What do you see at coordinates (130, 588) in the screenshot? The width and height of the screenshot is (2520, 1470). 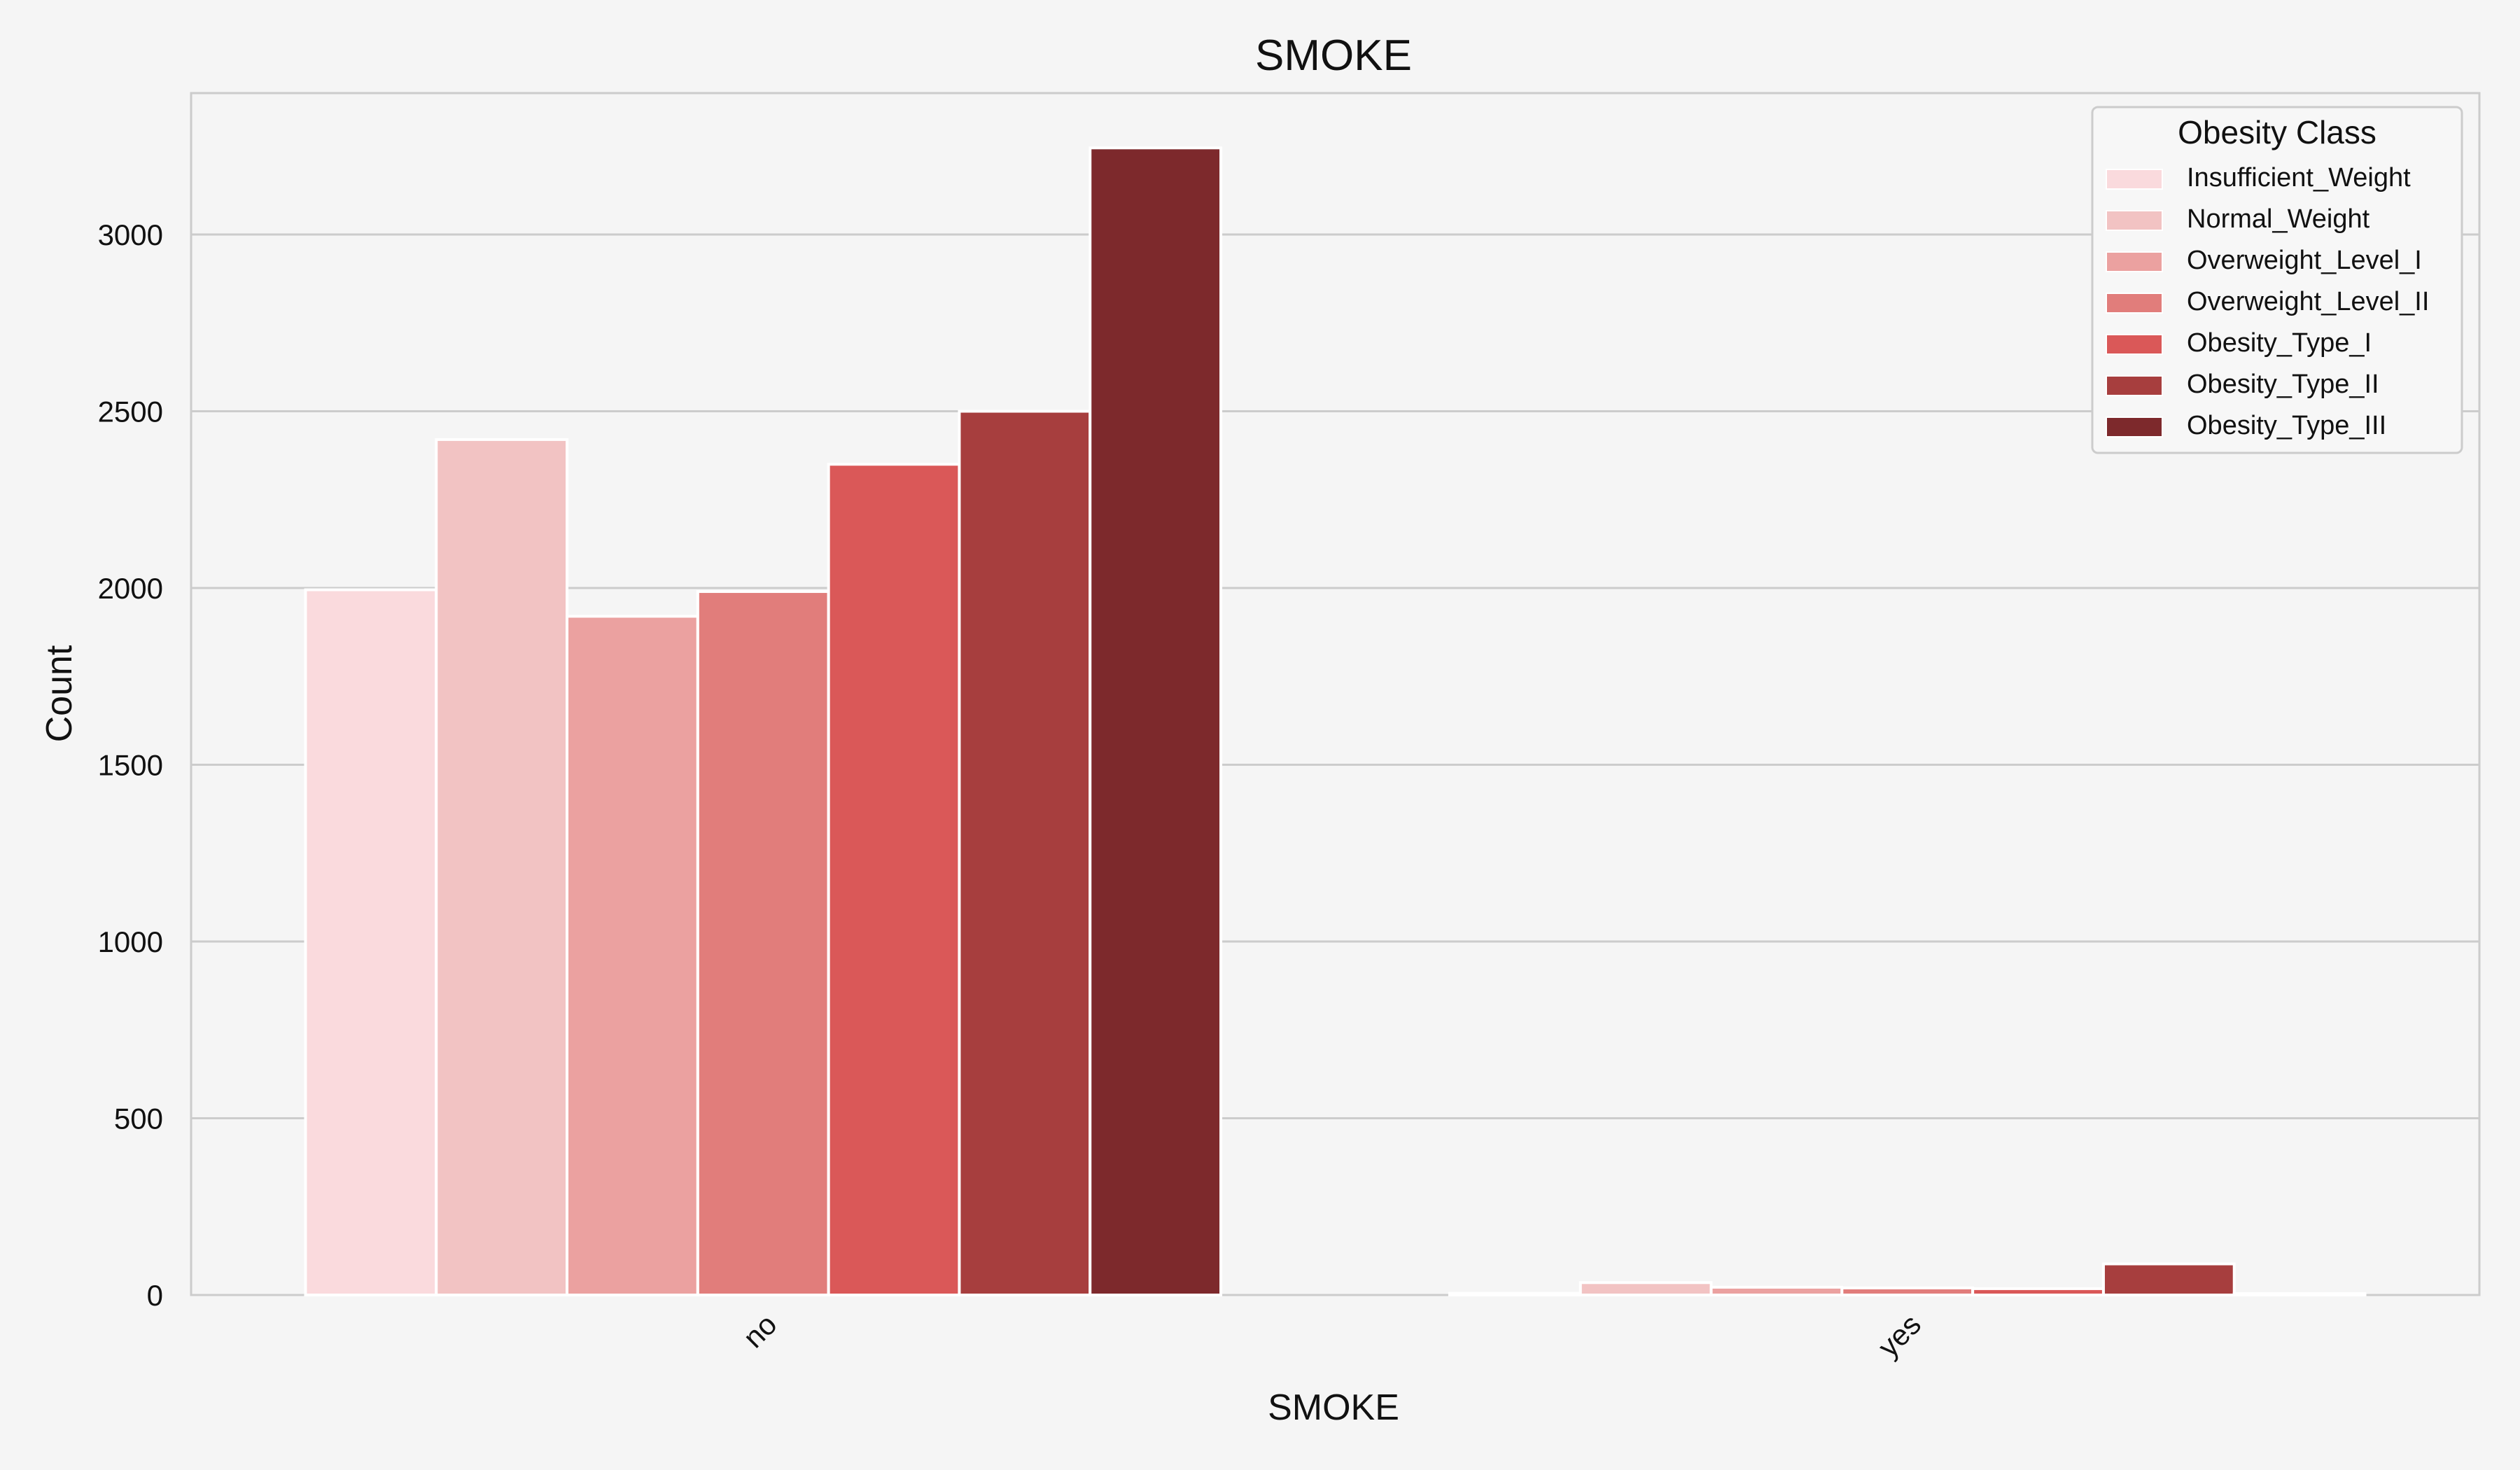 I see `y-tick-label: 2000` at bounding box center [130, 588].